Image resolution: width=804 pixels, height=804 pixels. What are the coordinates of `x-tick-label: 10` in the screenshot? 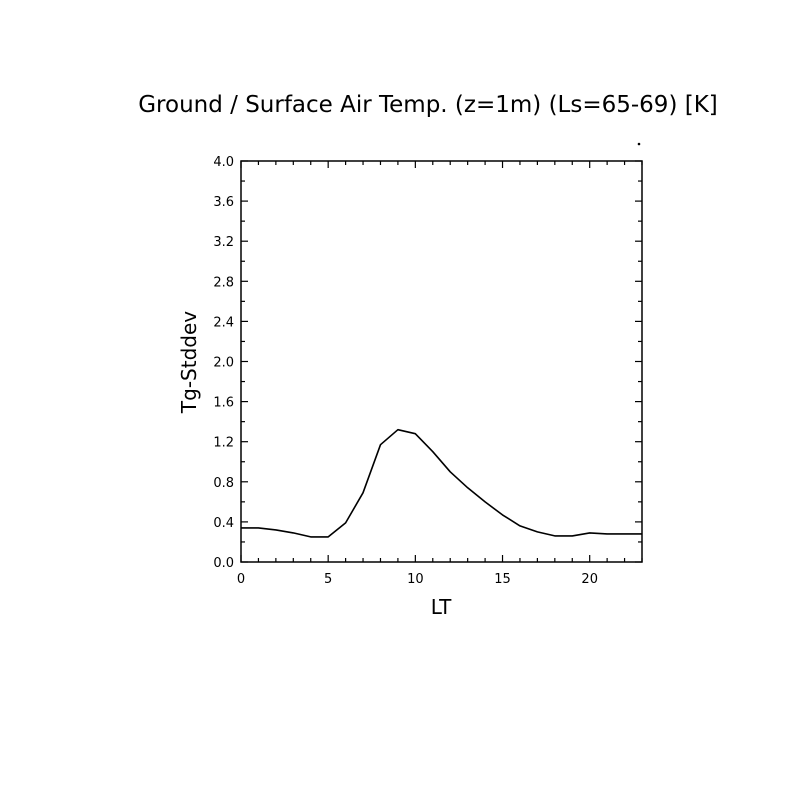 It's located at (415, 579).